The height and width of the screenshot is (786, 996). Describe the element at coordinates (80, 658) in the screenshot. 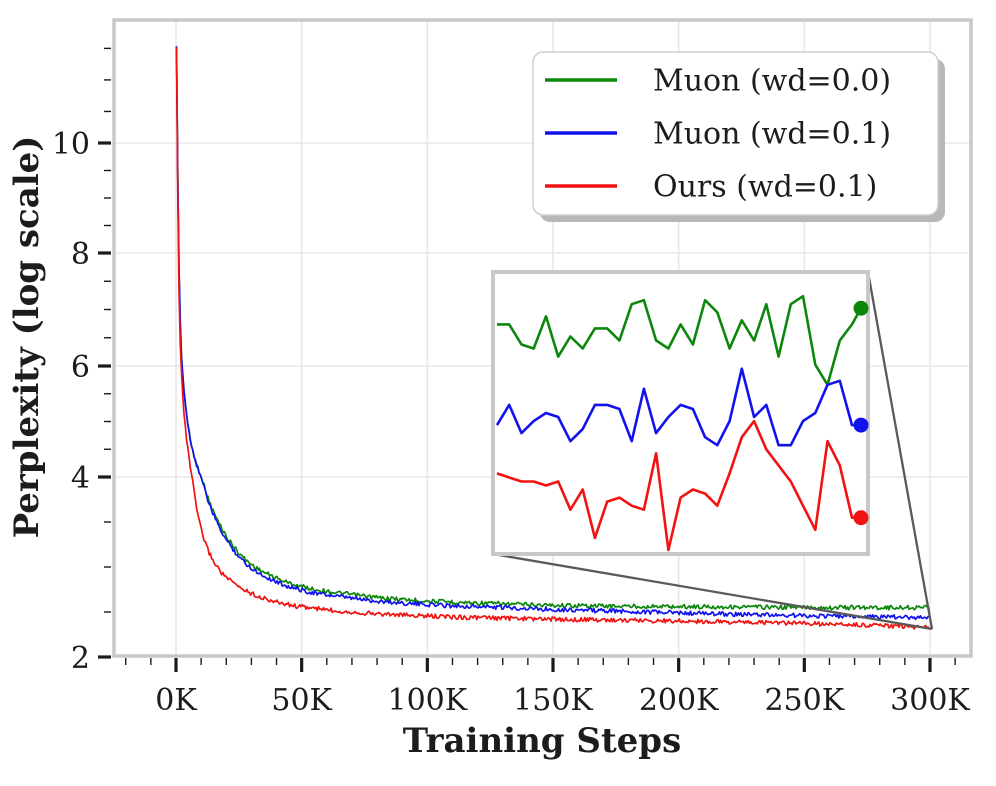

I see `y-tick-label: 2` at that location.